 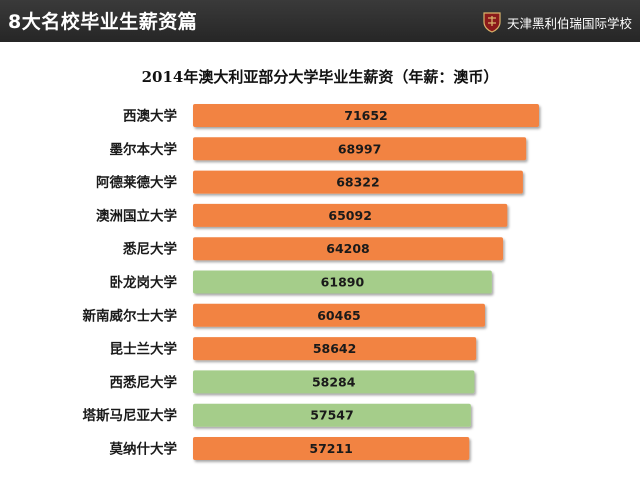 I want to click on value-label: 58284, so click(x=334, y=381).